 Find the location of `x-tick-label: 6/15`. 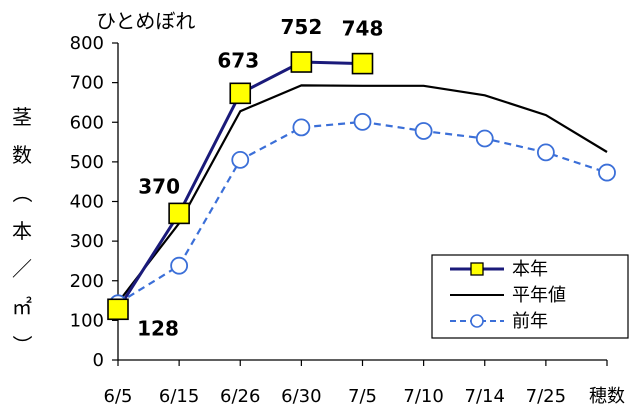

x-tick-label: 6/15 is located at coordinates (179, 396).